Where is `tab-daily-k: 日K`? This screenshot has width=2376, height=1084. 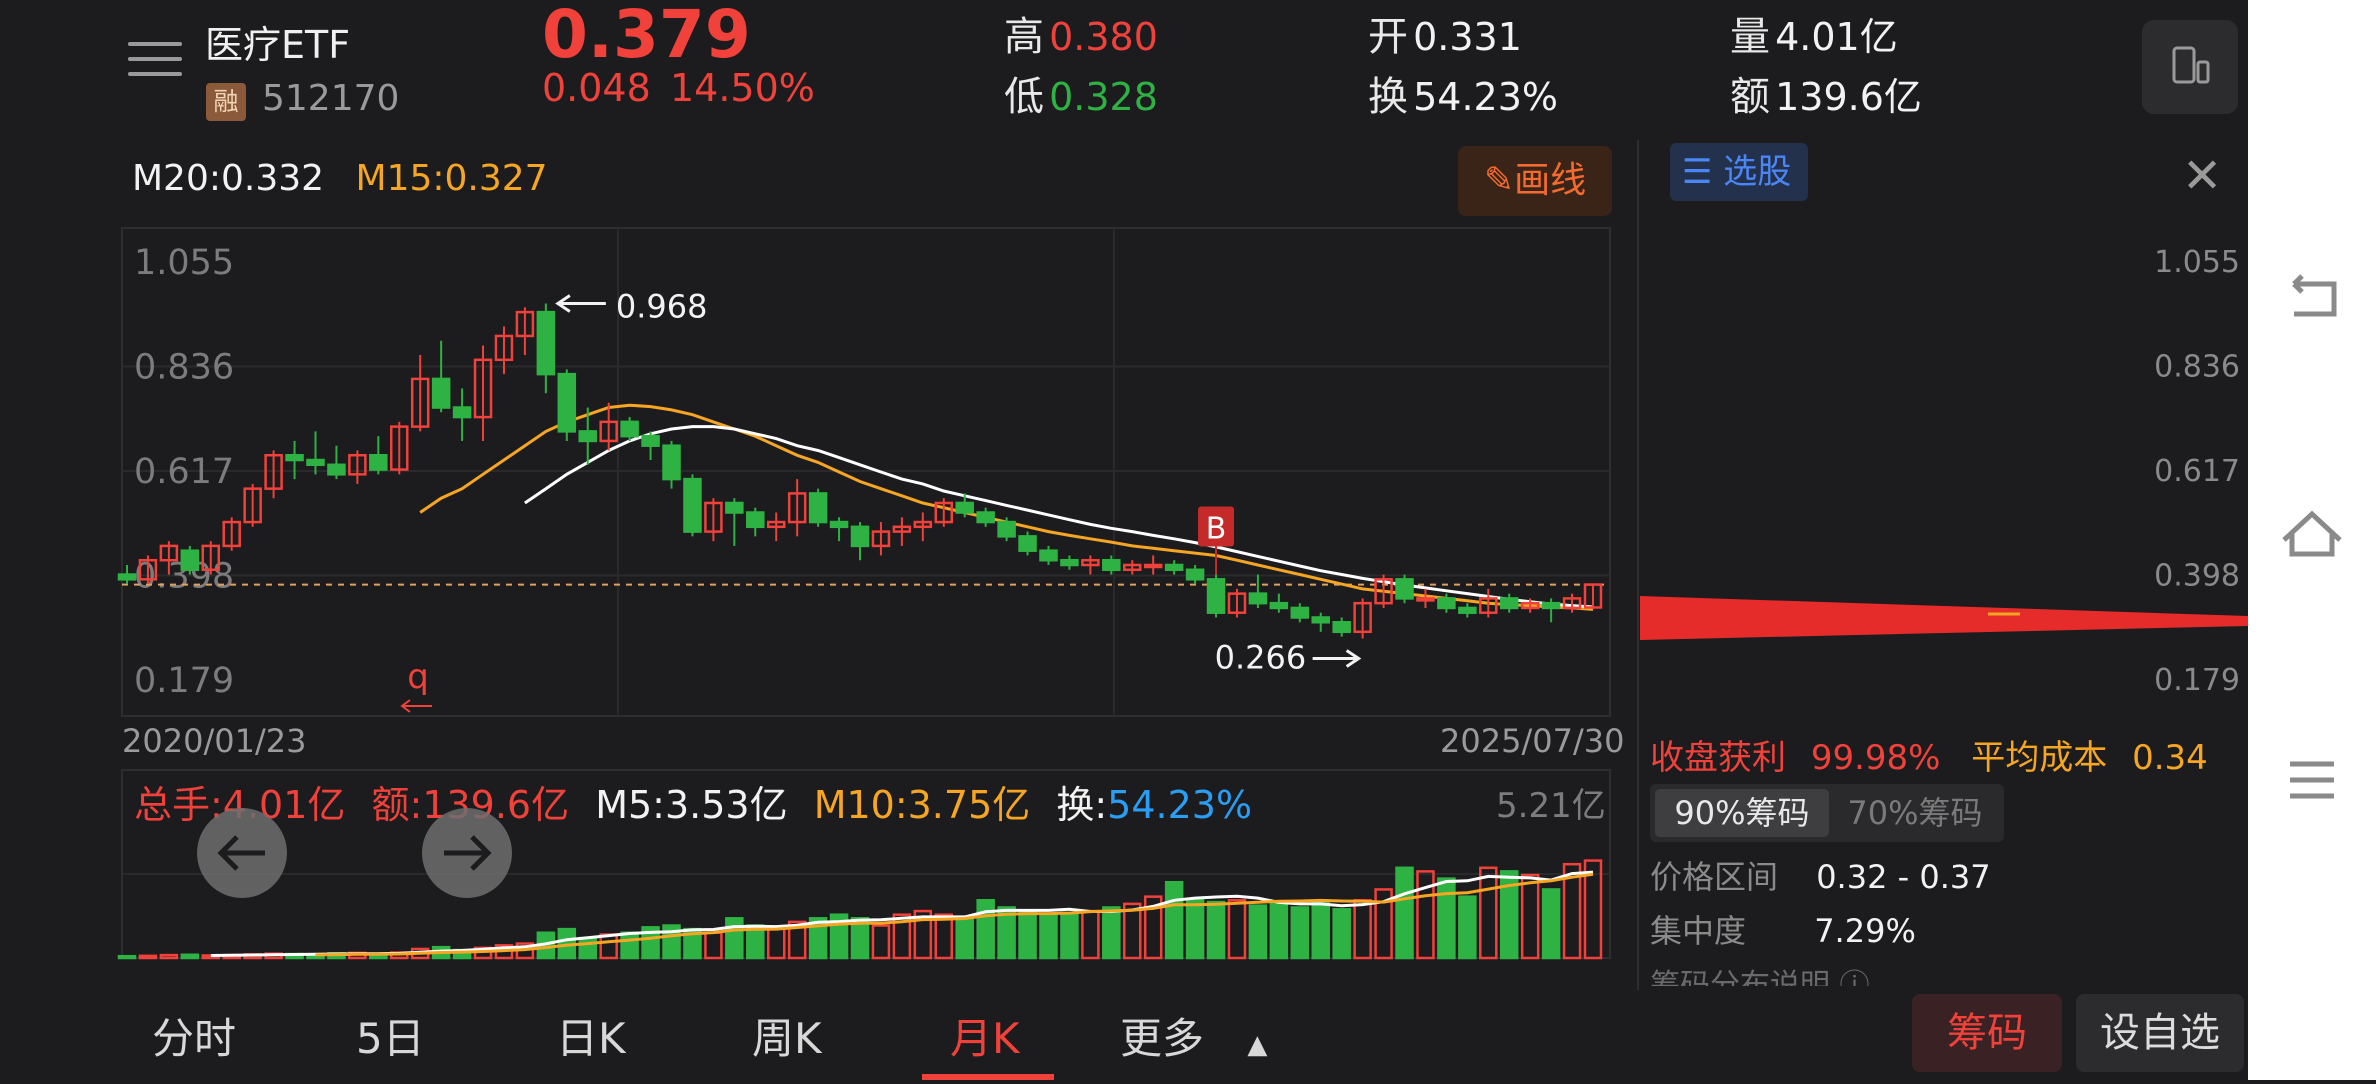 tab-daily-k: 日K is located at coordinates (591, 1038).